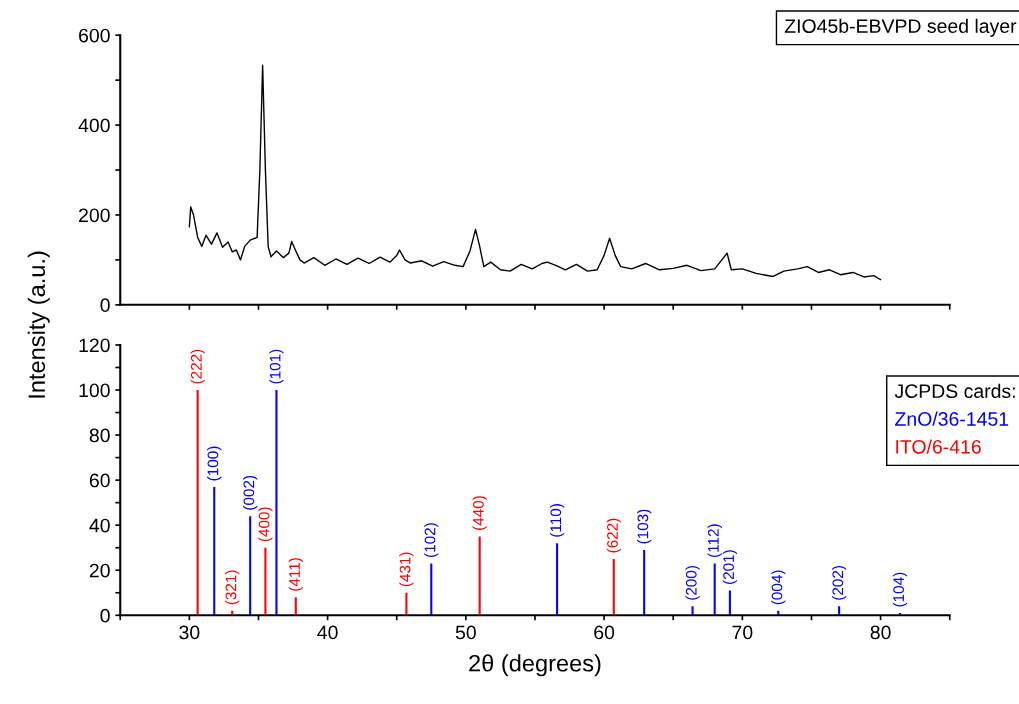 The width and height of the screenshot is (1019, 704). What do you see at coordinates (535, 665) in the screenshot?
I see `x-axis-title: 2θ (degrees)` at bounding box center [535, 665].